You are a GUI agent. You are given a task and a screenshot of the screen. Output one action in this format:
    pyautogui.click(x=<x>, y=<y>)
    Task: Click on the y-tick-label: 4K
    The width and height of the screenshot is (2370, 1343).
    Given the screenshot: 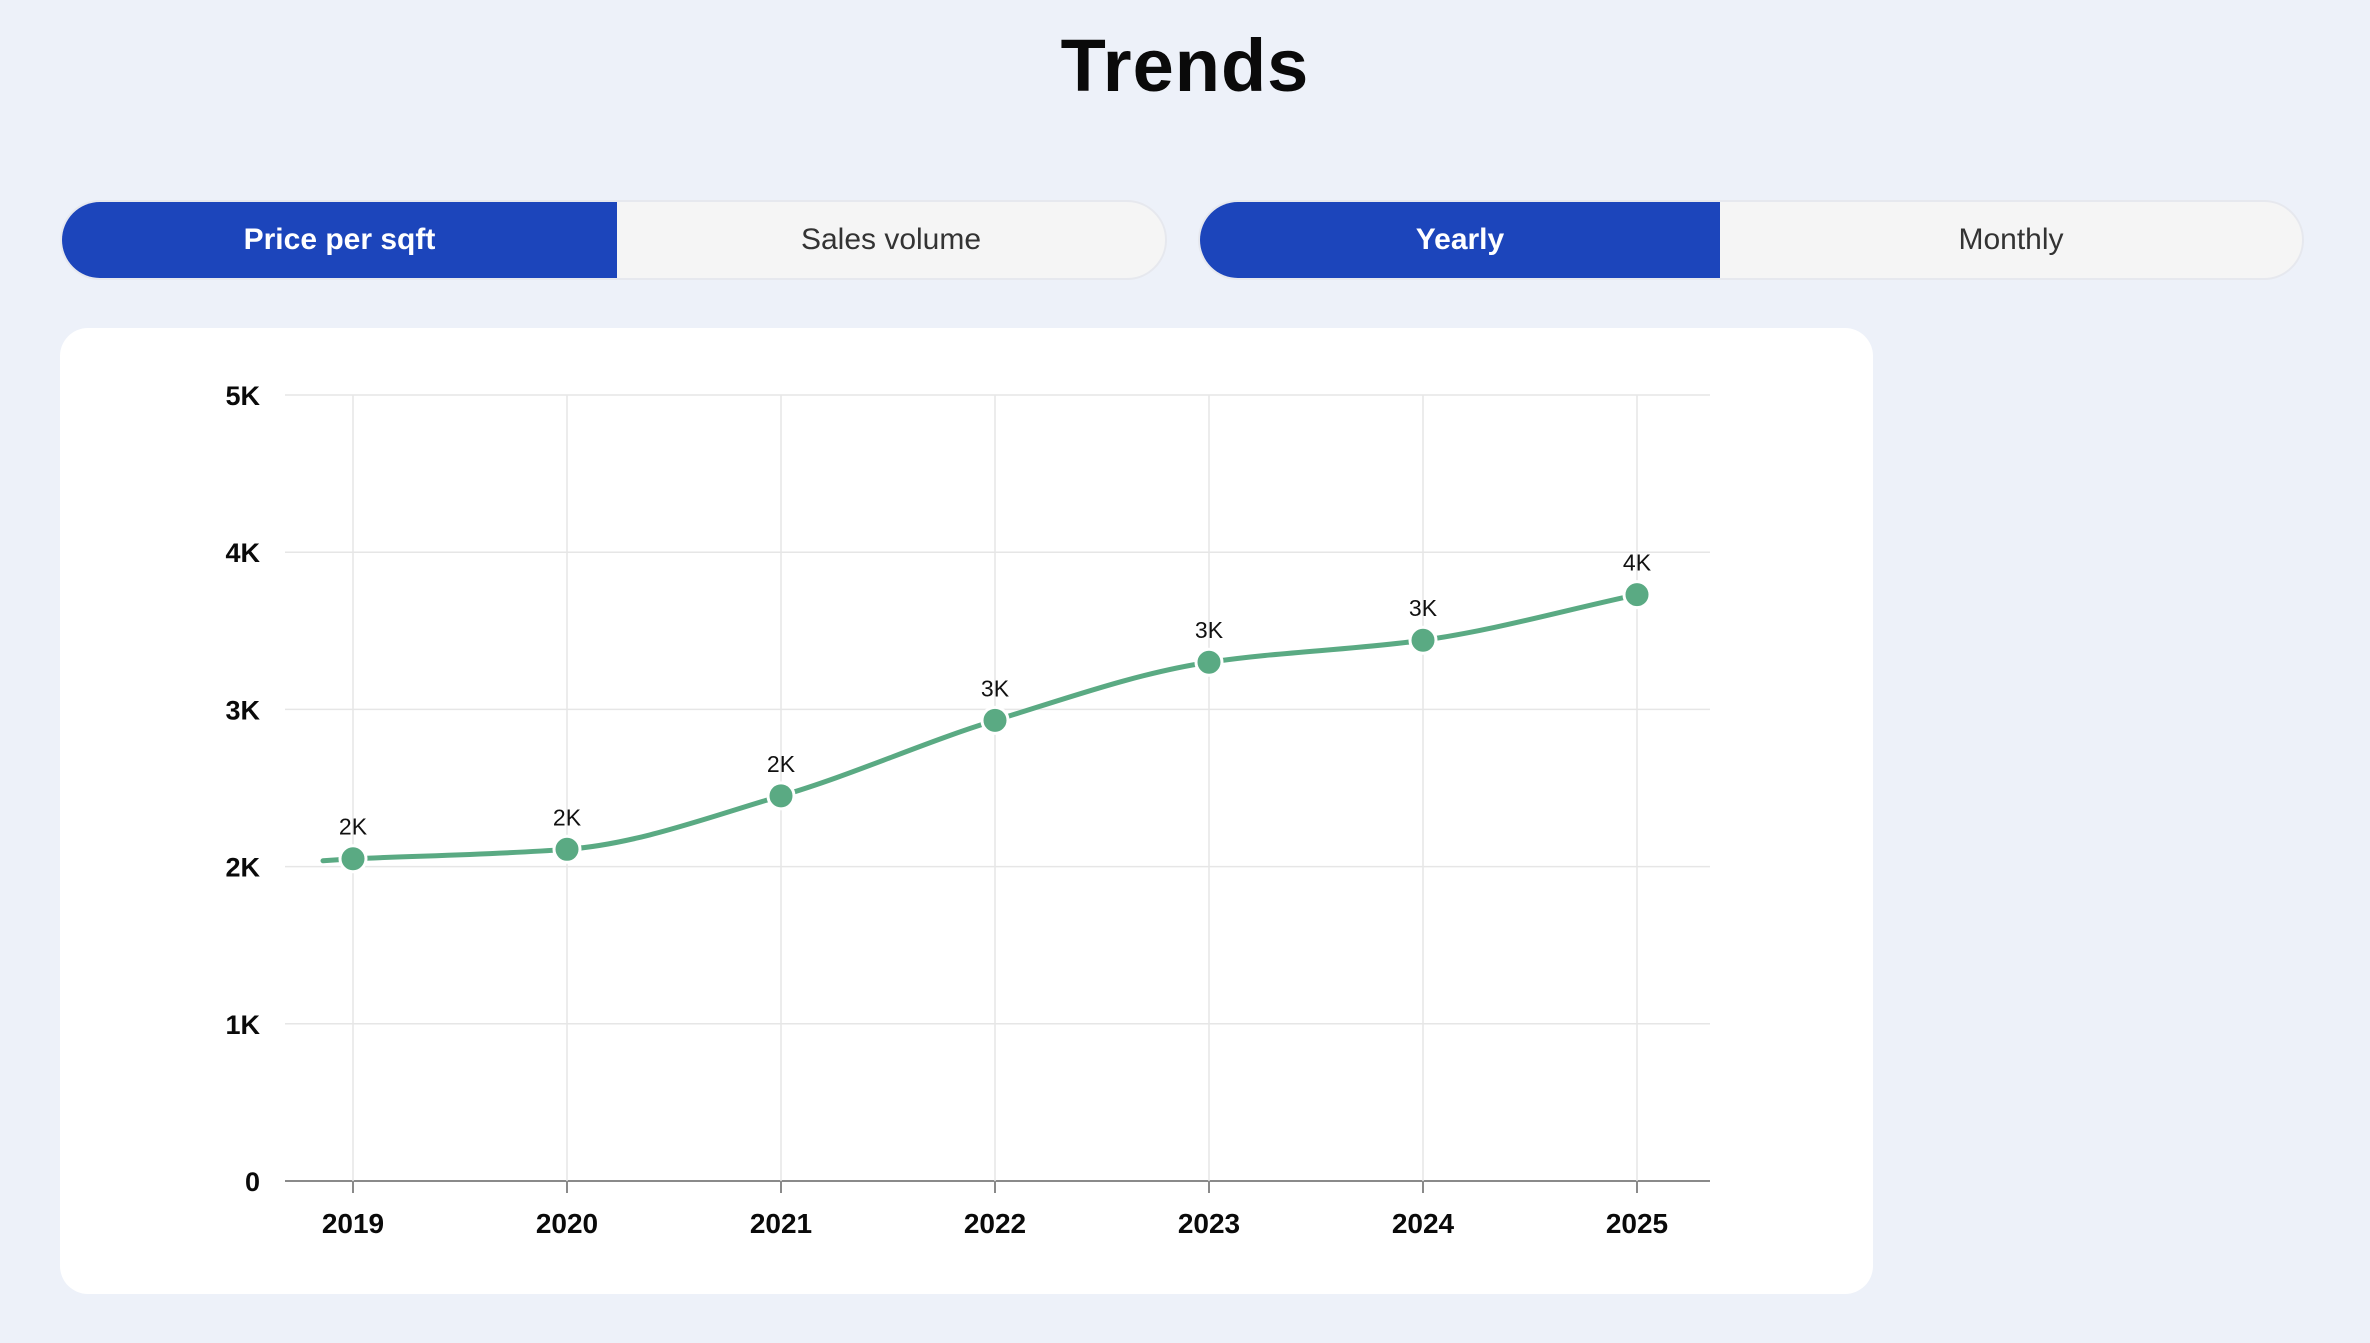 What is the action you would take?
    pyautogui.click(x=242, y=553)
    